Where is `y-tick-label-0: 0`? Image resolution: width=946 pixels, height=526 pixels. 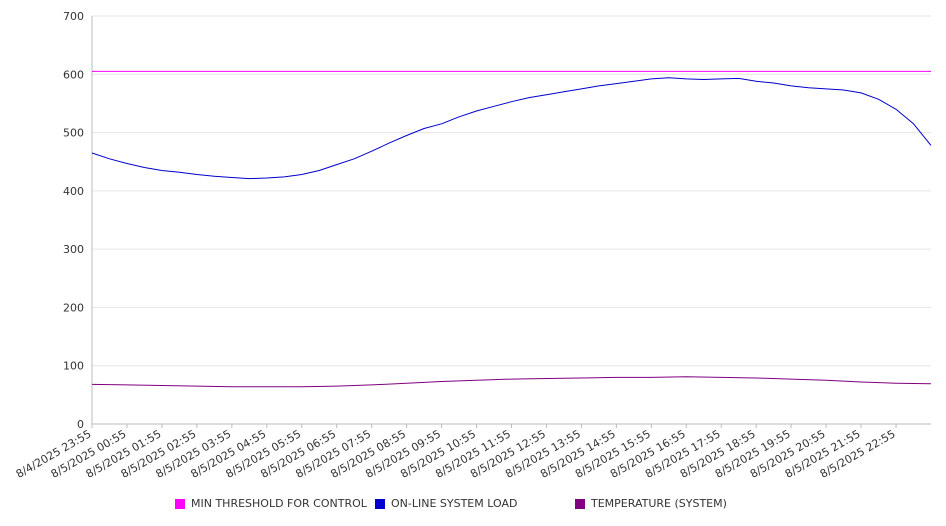 y-tick-label-0: 0 is located at coordinates (80, 424).